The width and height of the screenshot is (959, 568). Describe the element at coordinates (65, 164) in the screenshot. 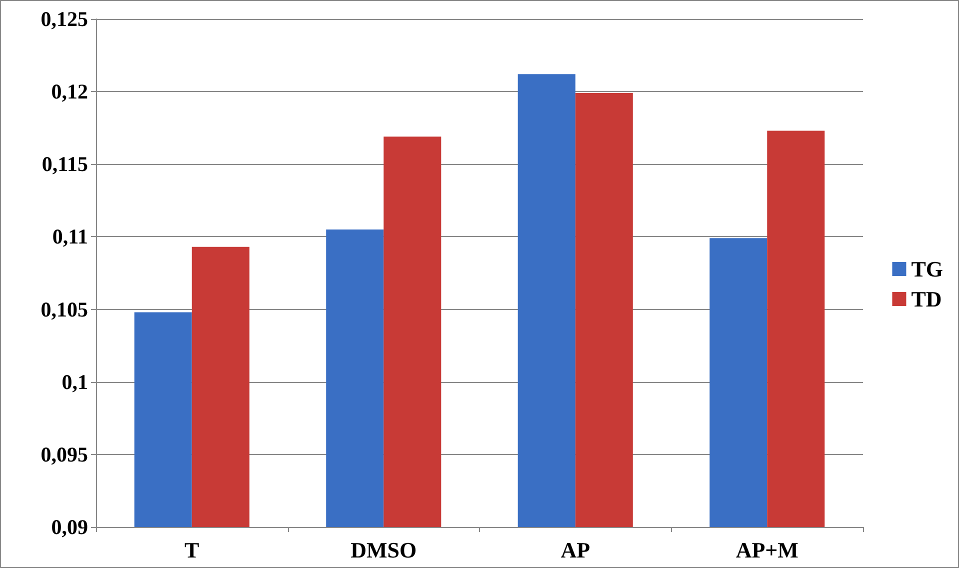

I see `y-tick-label: 0,115` at that location.